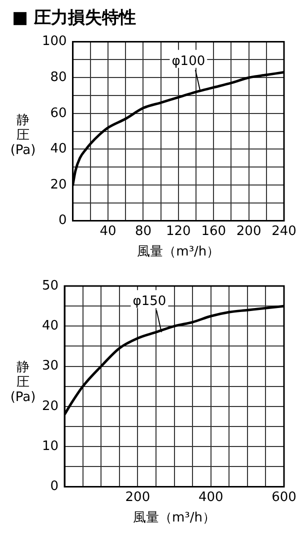 This screenshot has height=535, width=300. I want to click on y-tick-label: 80, so click(58, 77).